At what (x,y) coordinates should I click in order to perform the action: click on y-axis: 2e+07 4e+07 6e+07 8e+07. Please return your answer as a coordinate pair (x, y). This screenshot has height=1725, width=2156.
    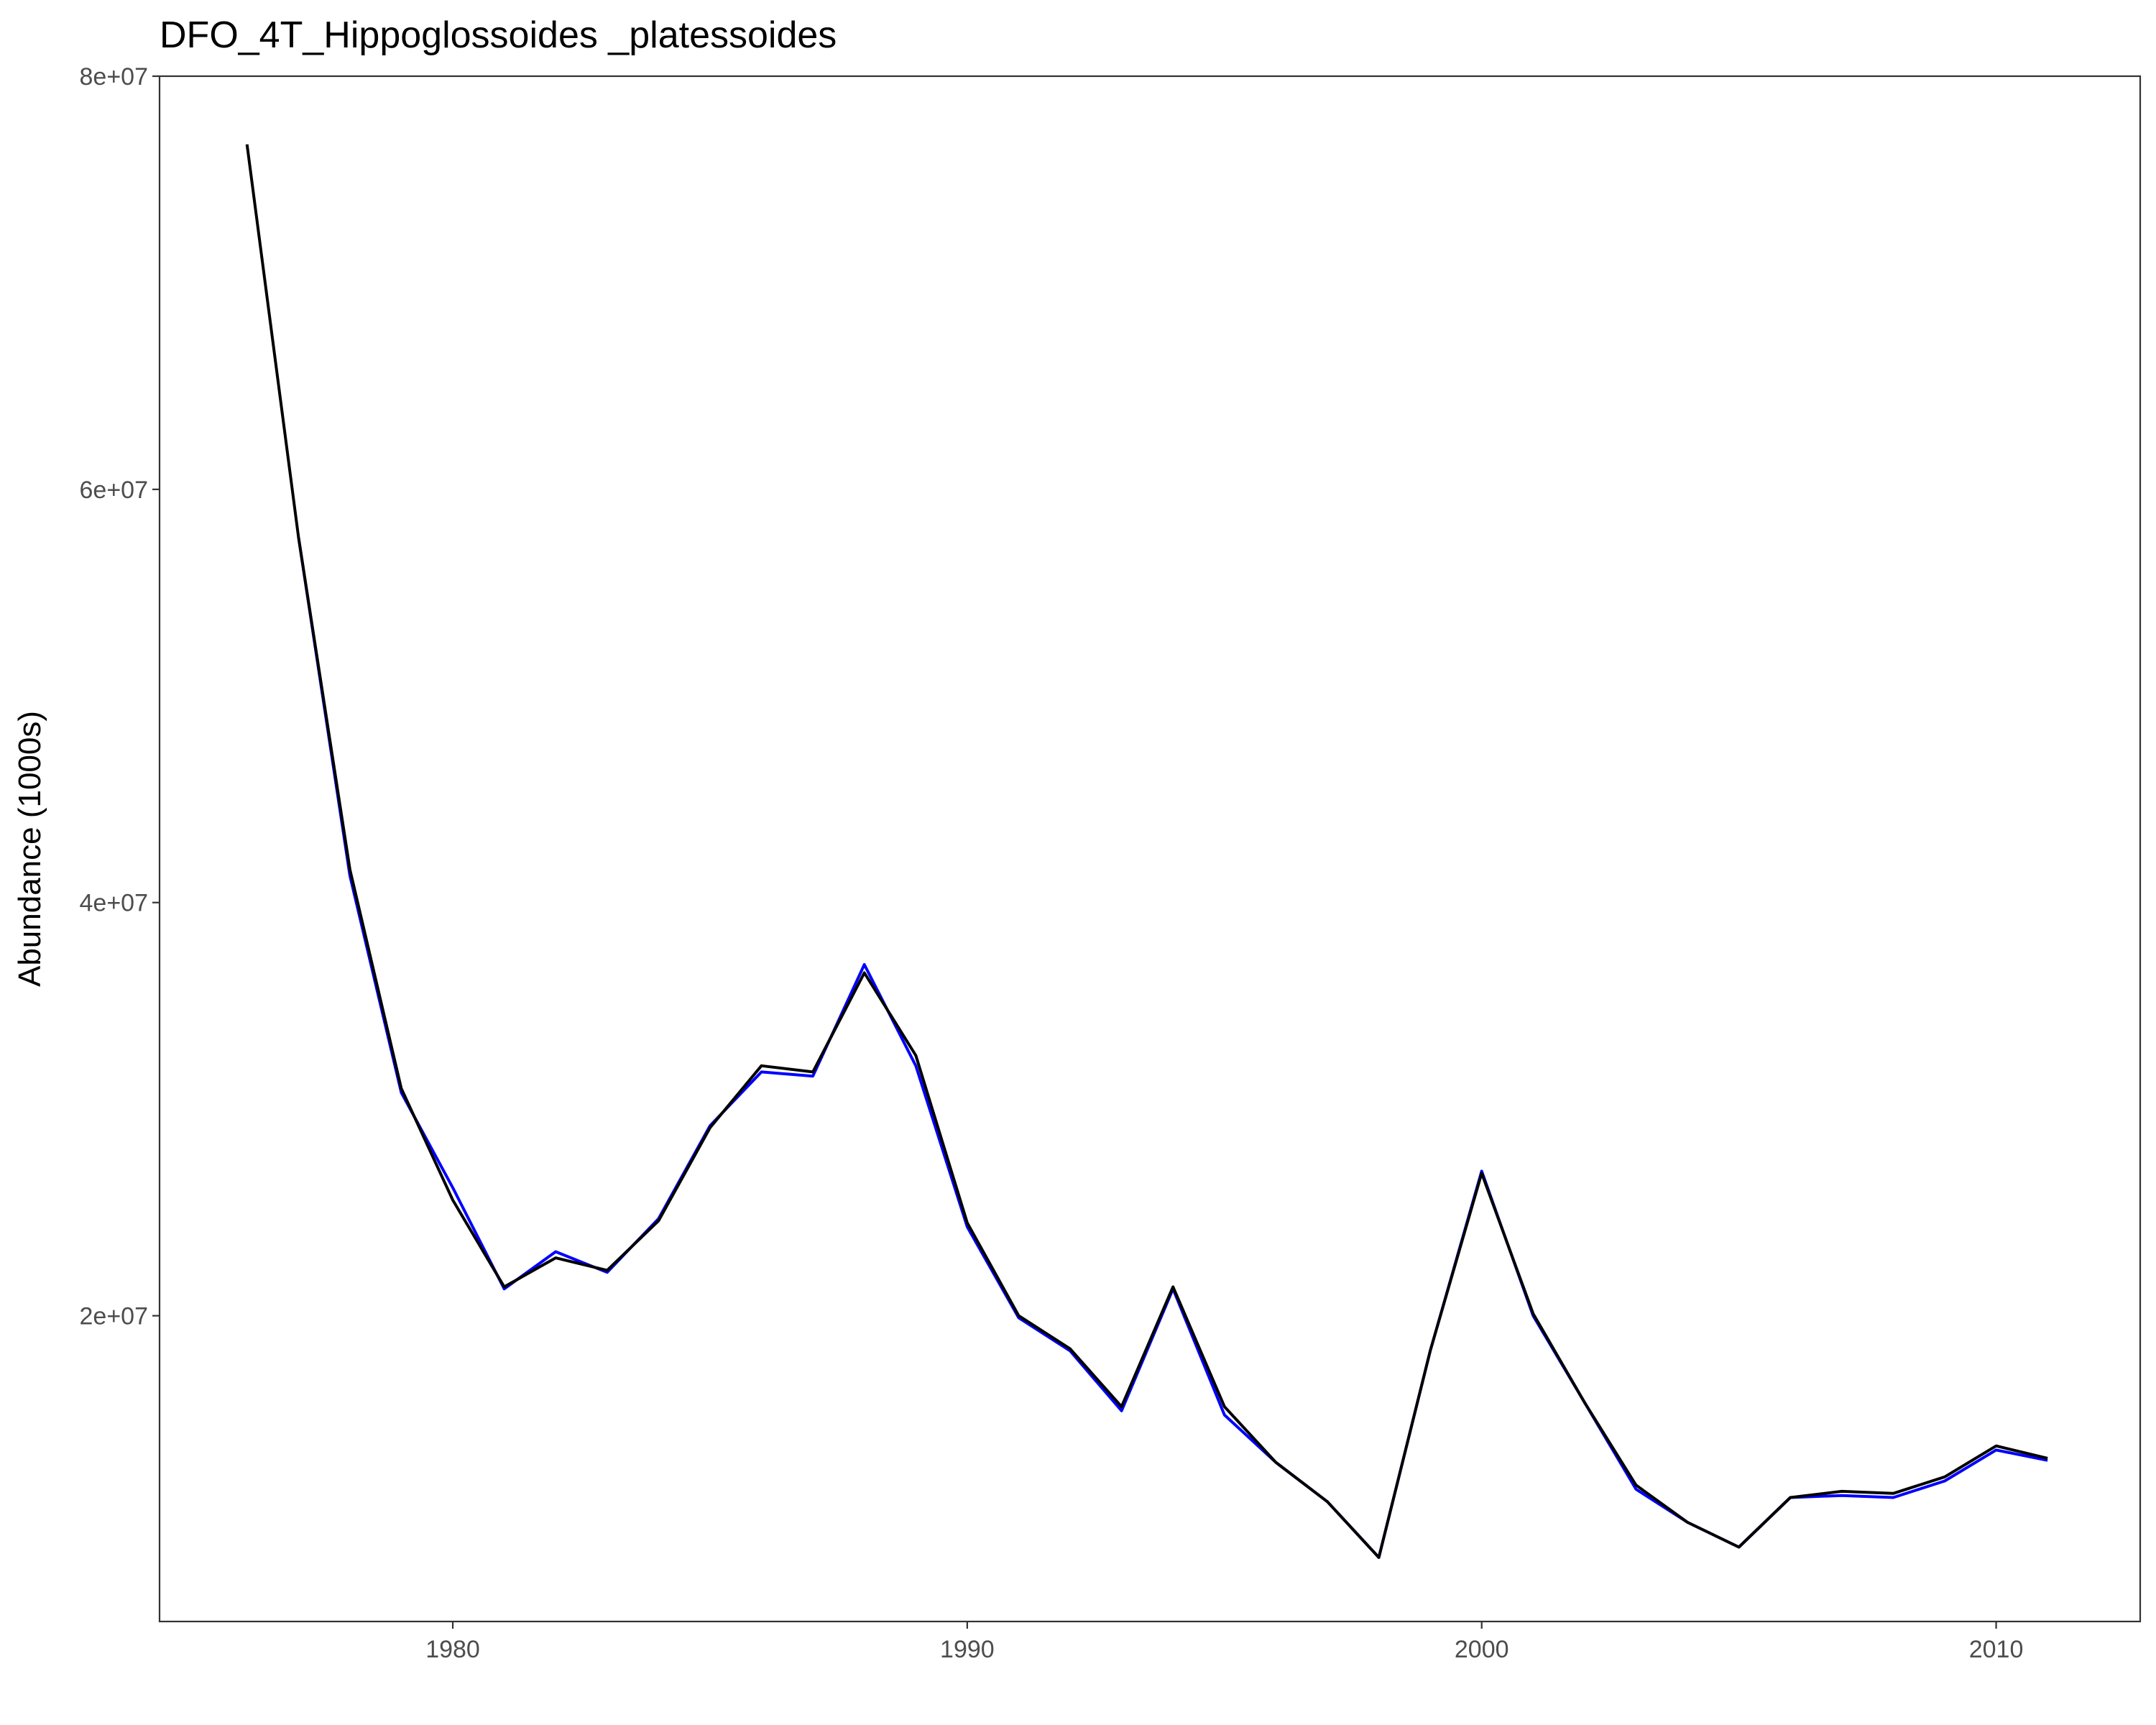
    Looking at the image, I should click on (120, 696).